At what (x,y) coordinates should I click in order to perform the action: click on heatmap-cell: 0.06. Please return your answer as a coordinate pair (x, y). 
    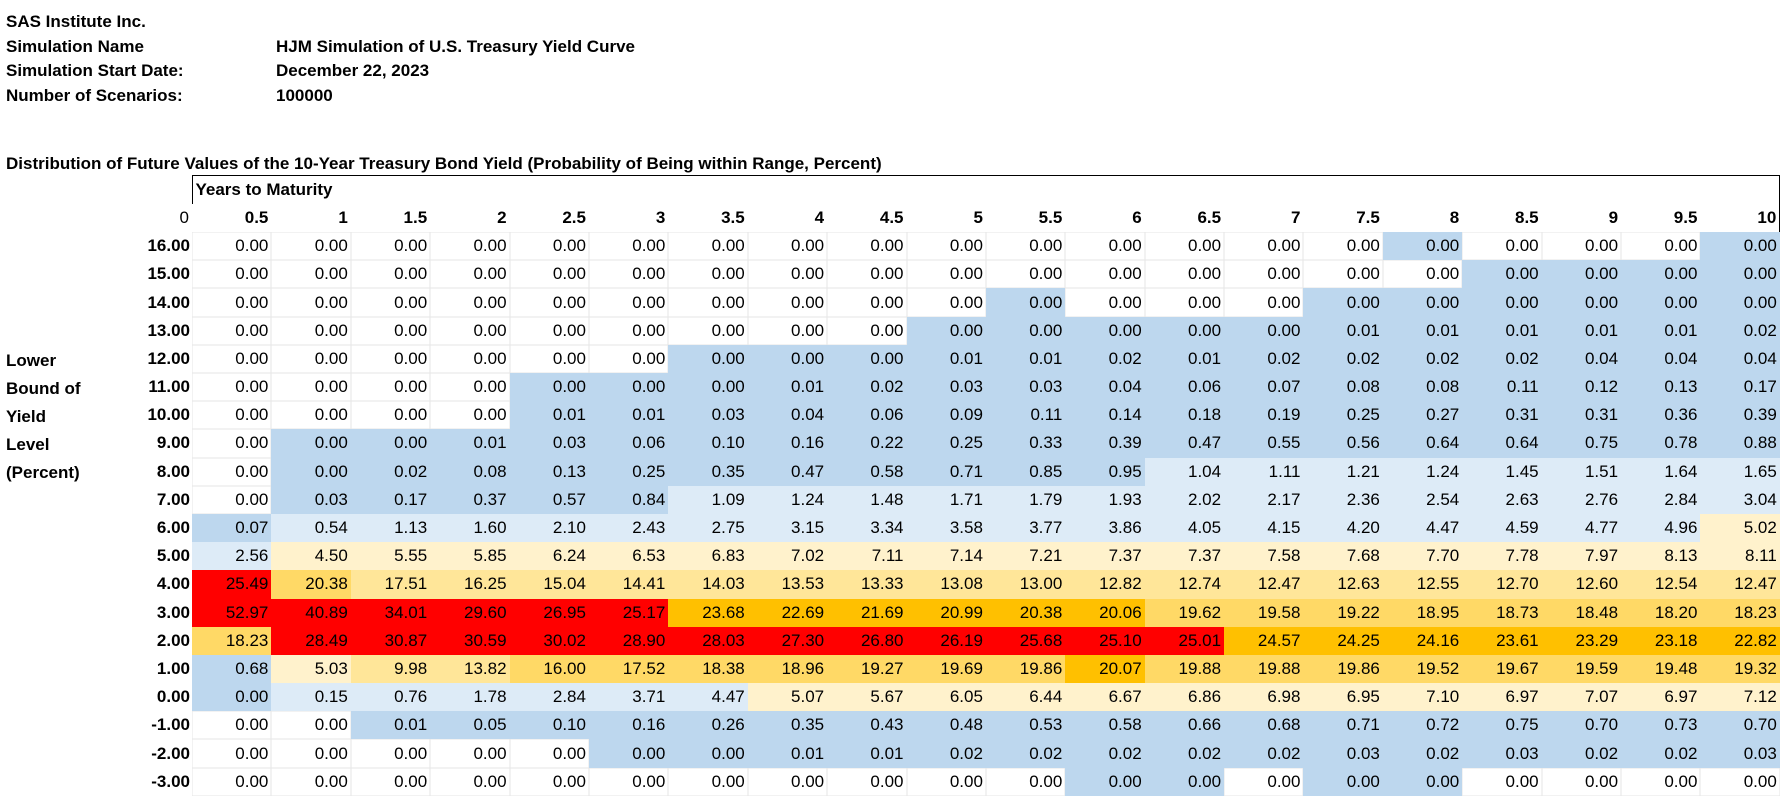
    Looking at the image, I should click on (867, 415).